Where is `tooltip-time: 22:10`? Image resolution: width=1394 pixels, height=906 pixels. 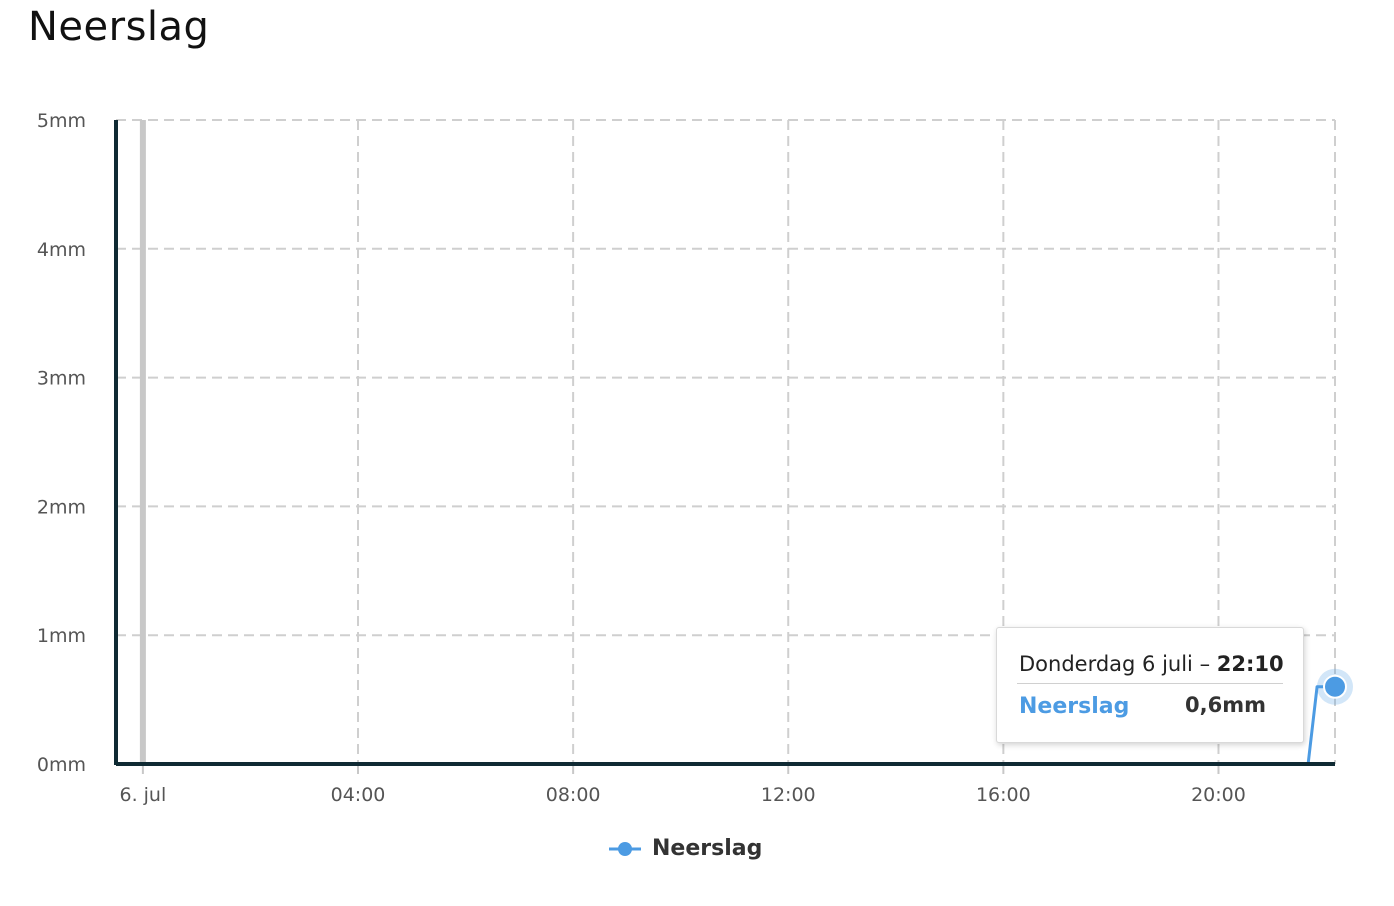 tooltip-time: 22:10 is located at coordinates (1250, 664).